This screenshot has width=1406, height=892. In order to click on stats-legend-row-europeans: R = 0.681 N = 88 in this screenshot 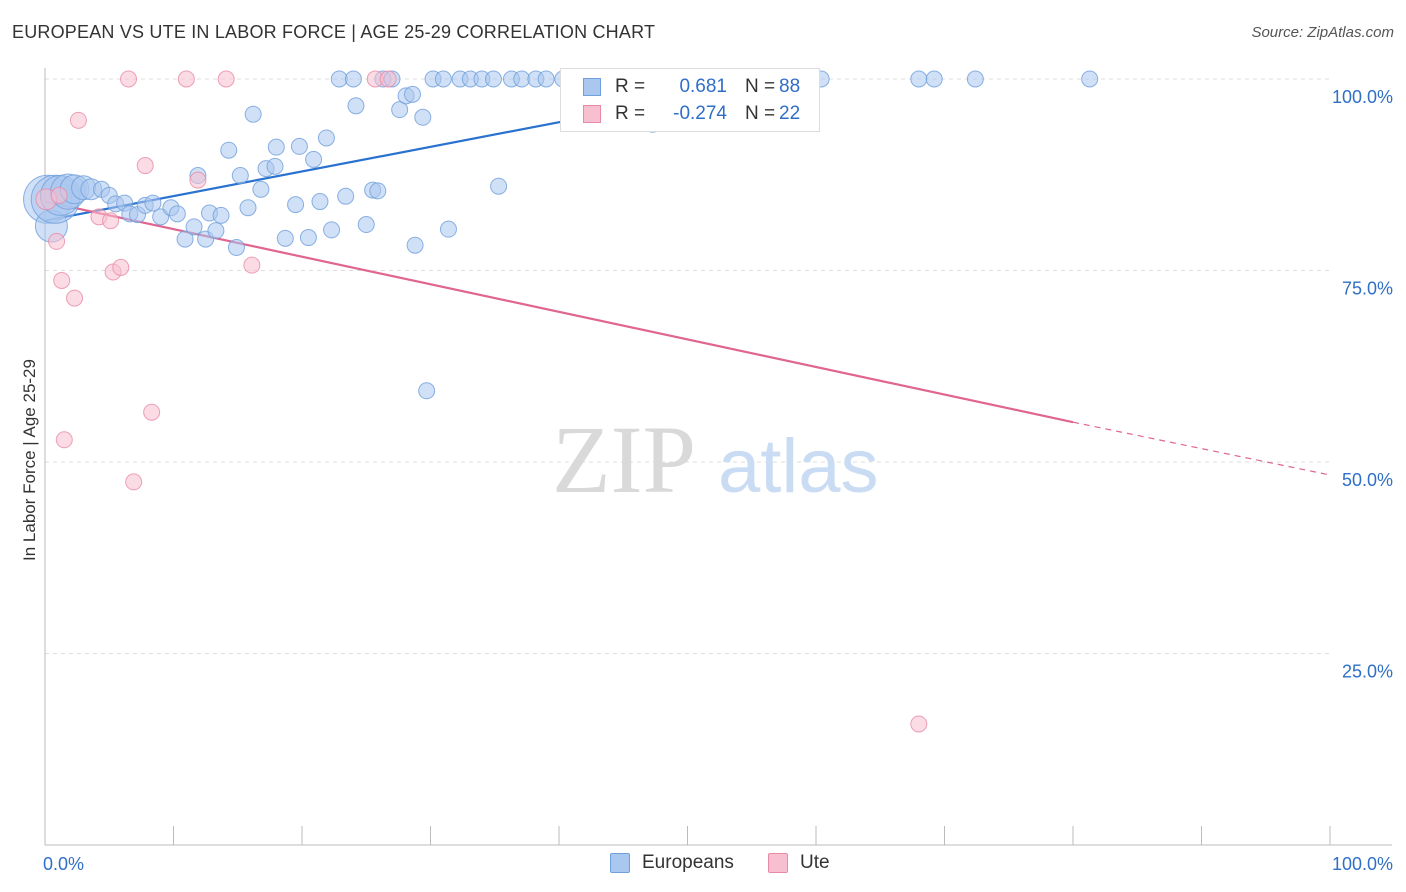, I will do `click(691, 87)`.